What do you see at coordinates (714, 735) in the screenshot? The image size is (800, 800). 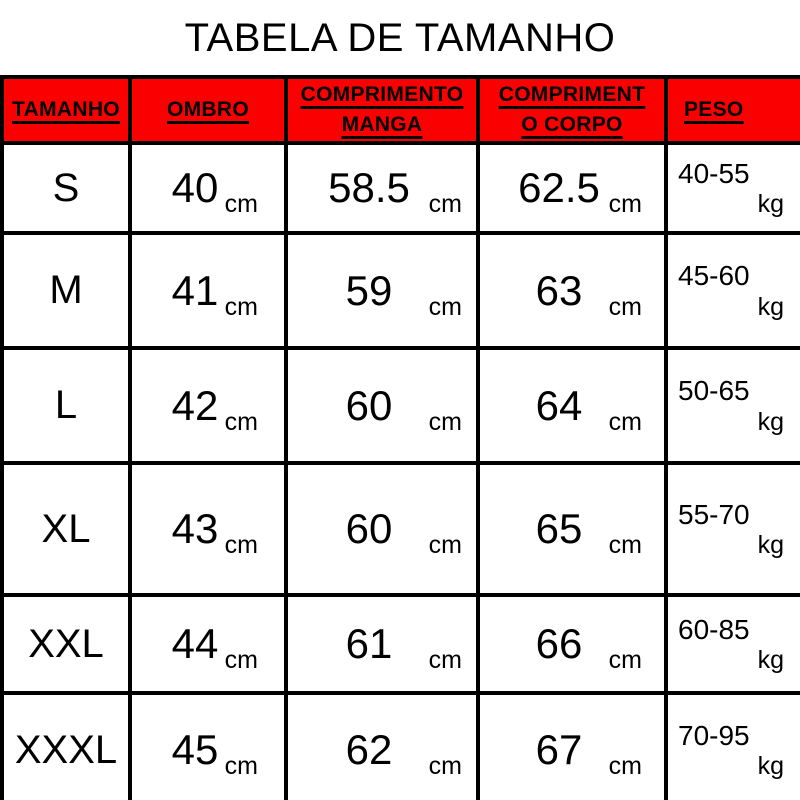 I see `weight-range: 70-95` at bounding box center [714, 735].